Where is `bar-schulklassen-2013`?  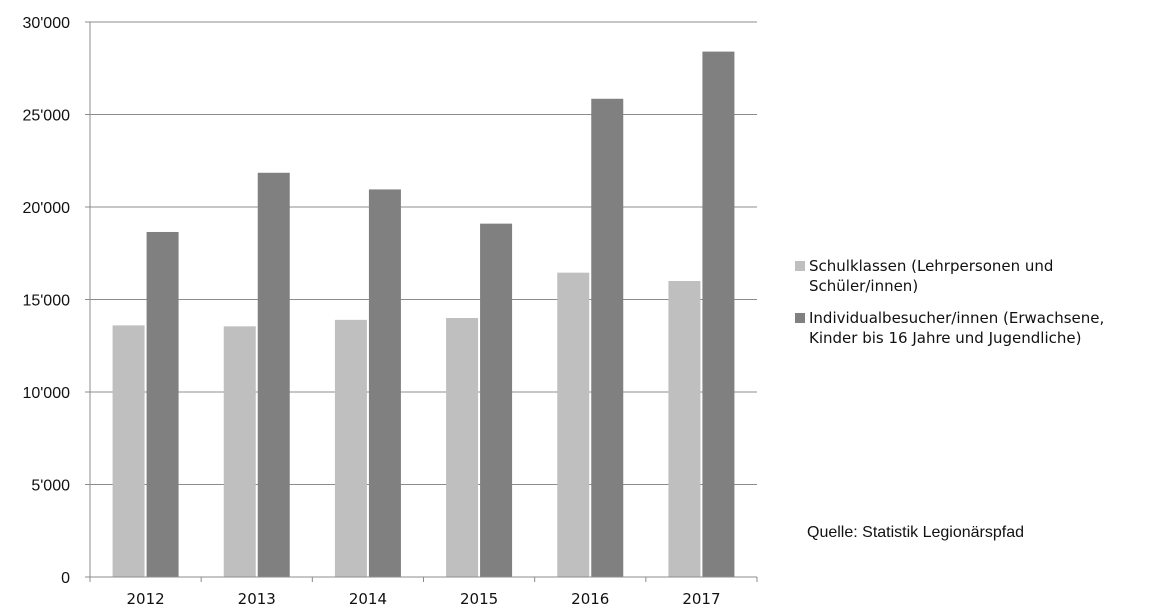 bar-schulklassen-2013 is located at coordinates (239, 451).